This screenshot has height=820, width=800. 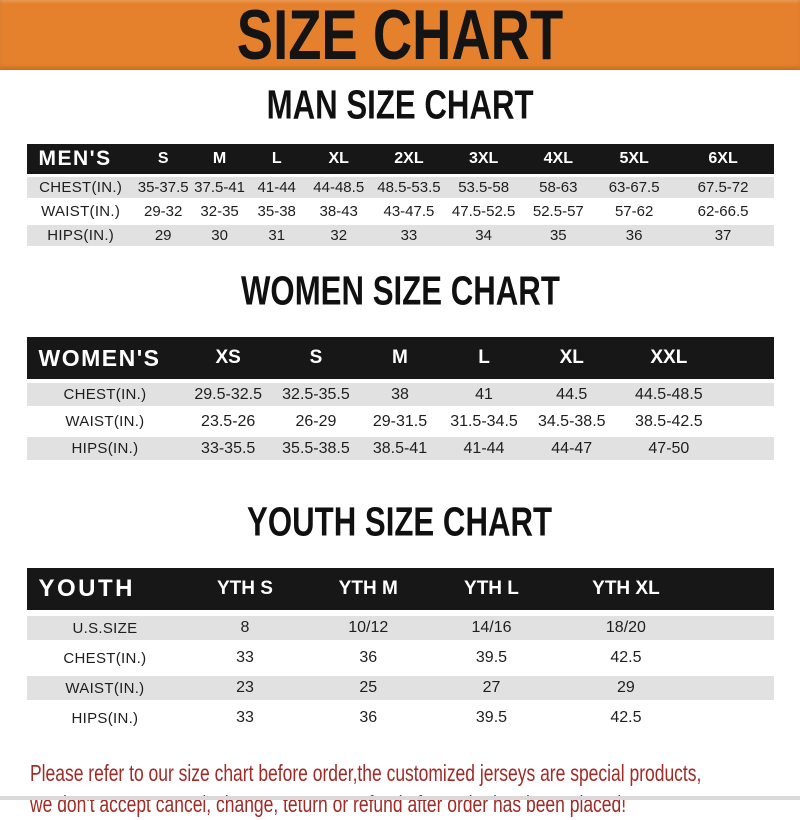 I want to click on women-section-title: WOMEN SIZE CHART, so click(x=400, y=294).